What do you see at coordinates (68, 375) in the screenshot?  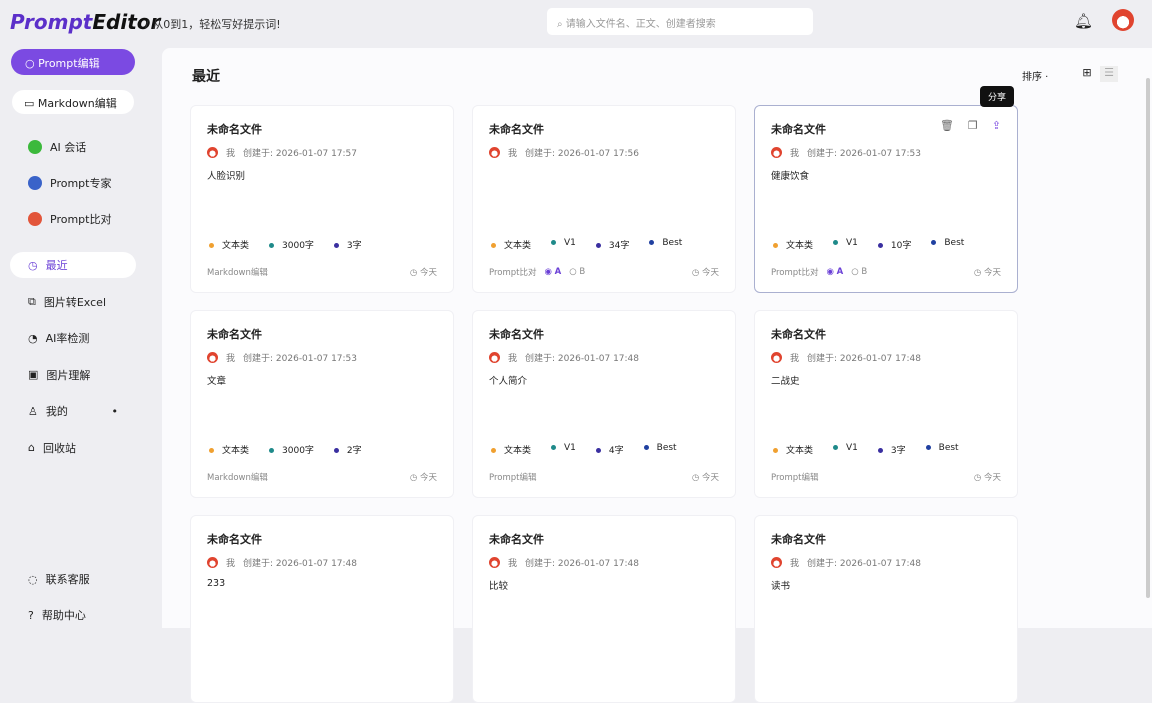 I see `sidebar-item-label: 图片理解` at bounding box center [68, 375].